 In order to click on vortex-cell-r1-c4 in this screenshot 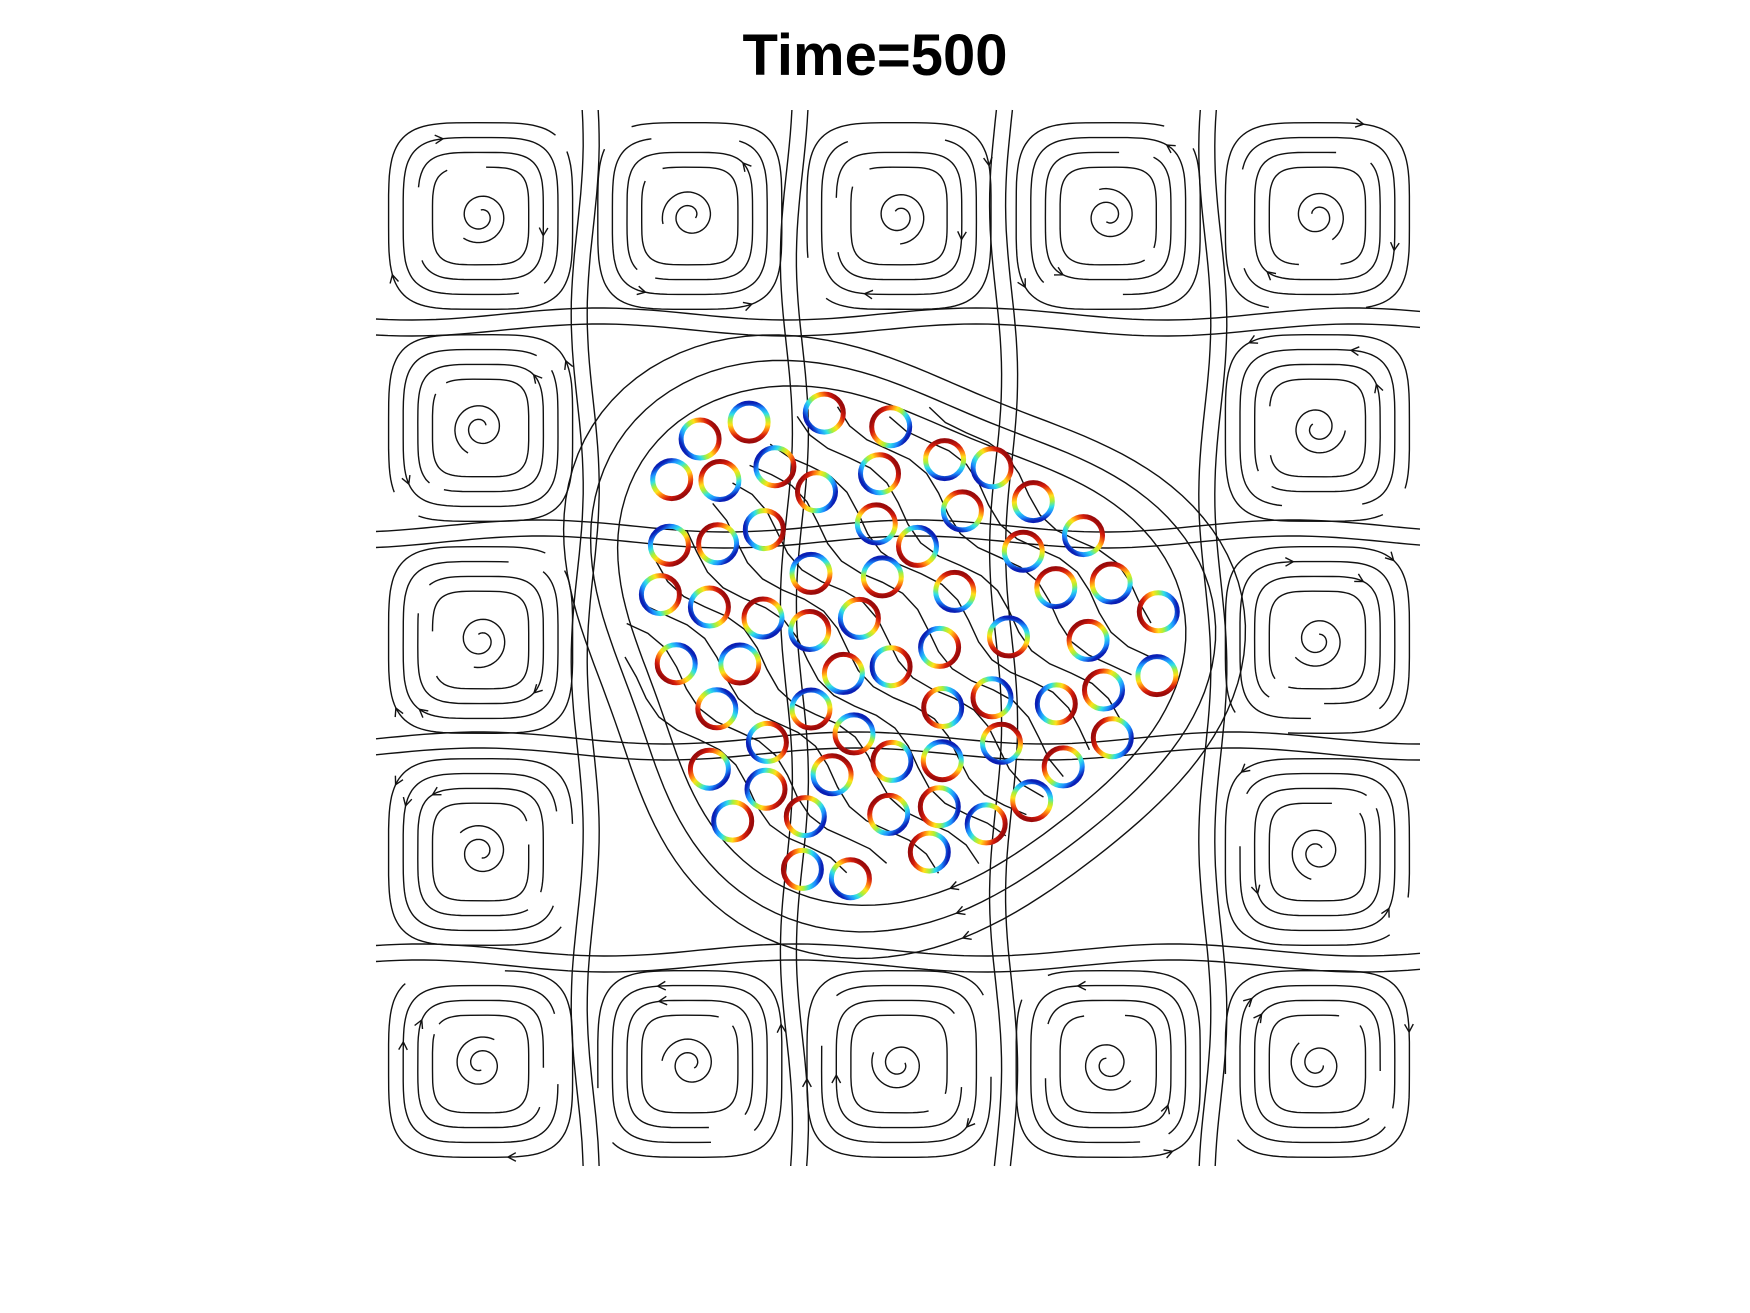, I will do `click(1317, 428)`.